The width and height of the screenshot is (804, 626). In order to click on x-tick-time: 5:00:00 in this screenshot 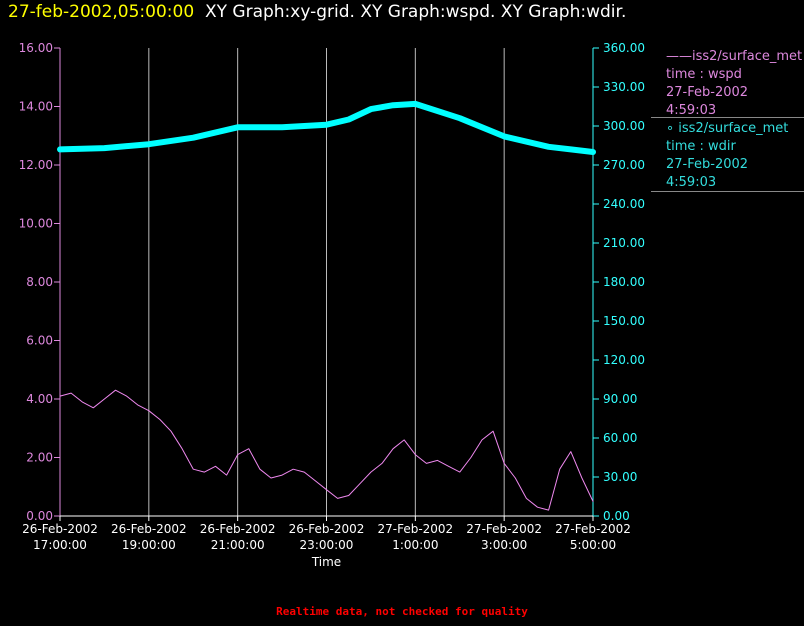, I will do `click(593, 545)`.